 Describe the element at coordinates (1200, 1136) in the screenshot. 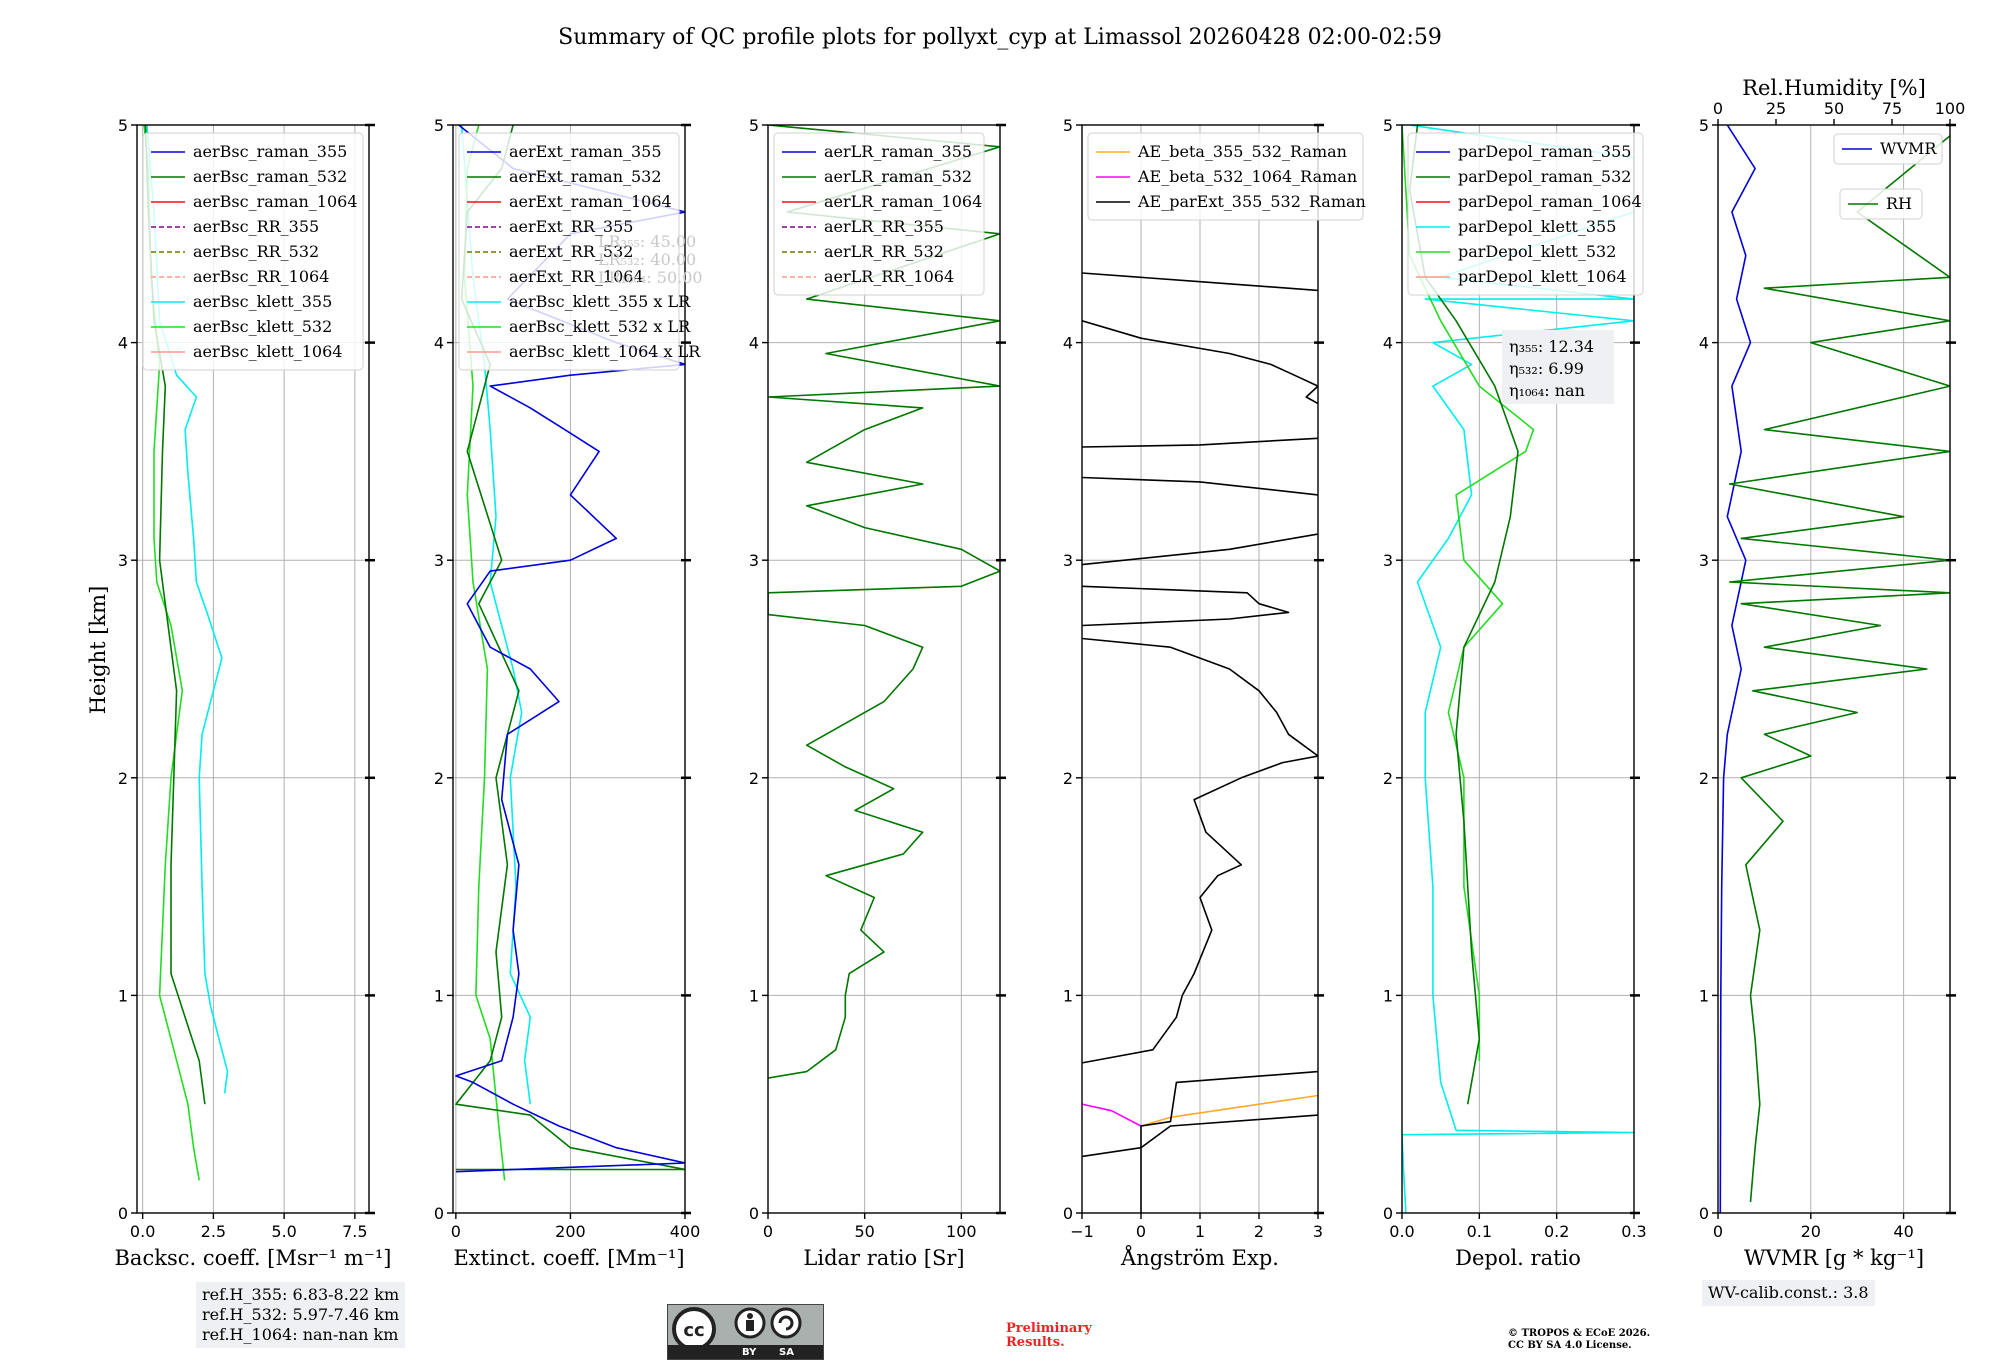

I see `series-line-AE_parExt_355_532_Raman_b` at that location.